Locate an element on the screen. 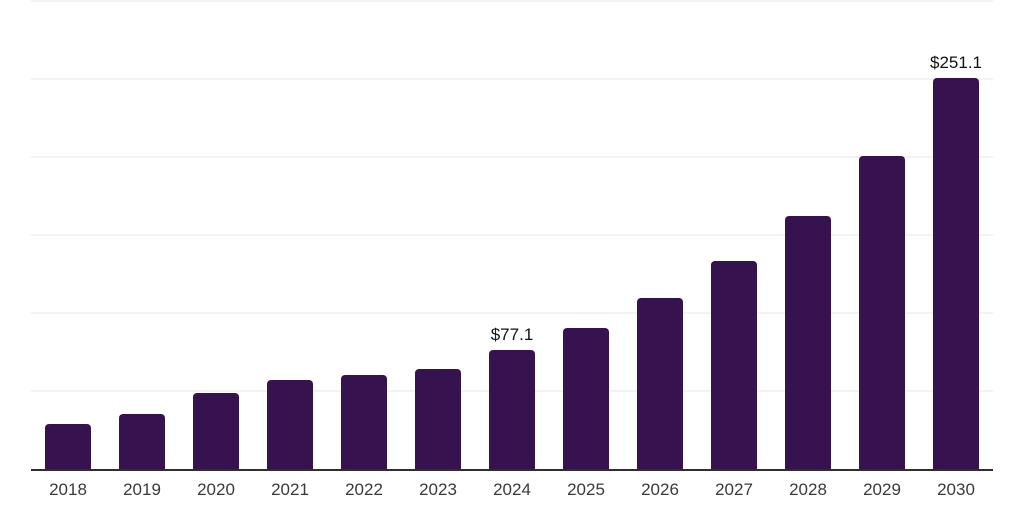  bar-2025 is located at coordinates (586, 399).